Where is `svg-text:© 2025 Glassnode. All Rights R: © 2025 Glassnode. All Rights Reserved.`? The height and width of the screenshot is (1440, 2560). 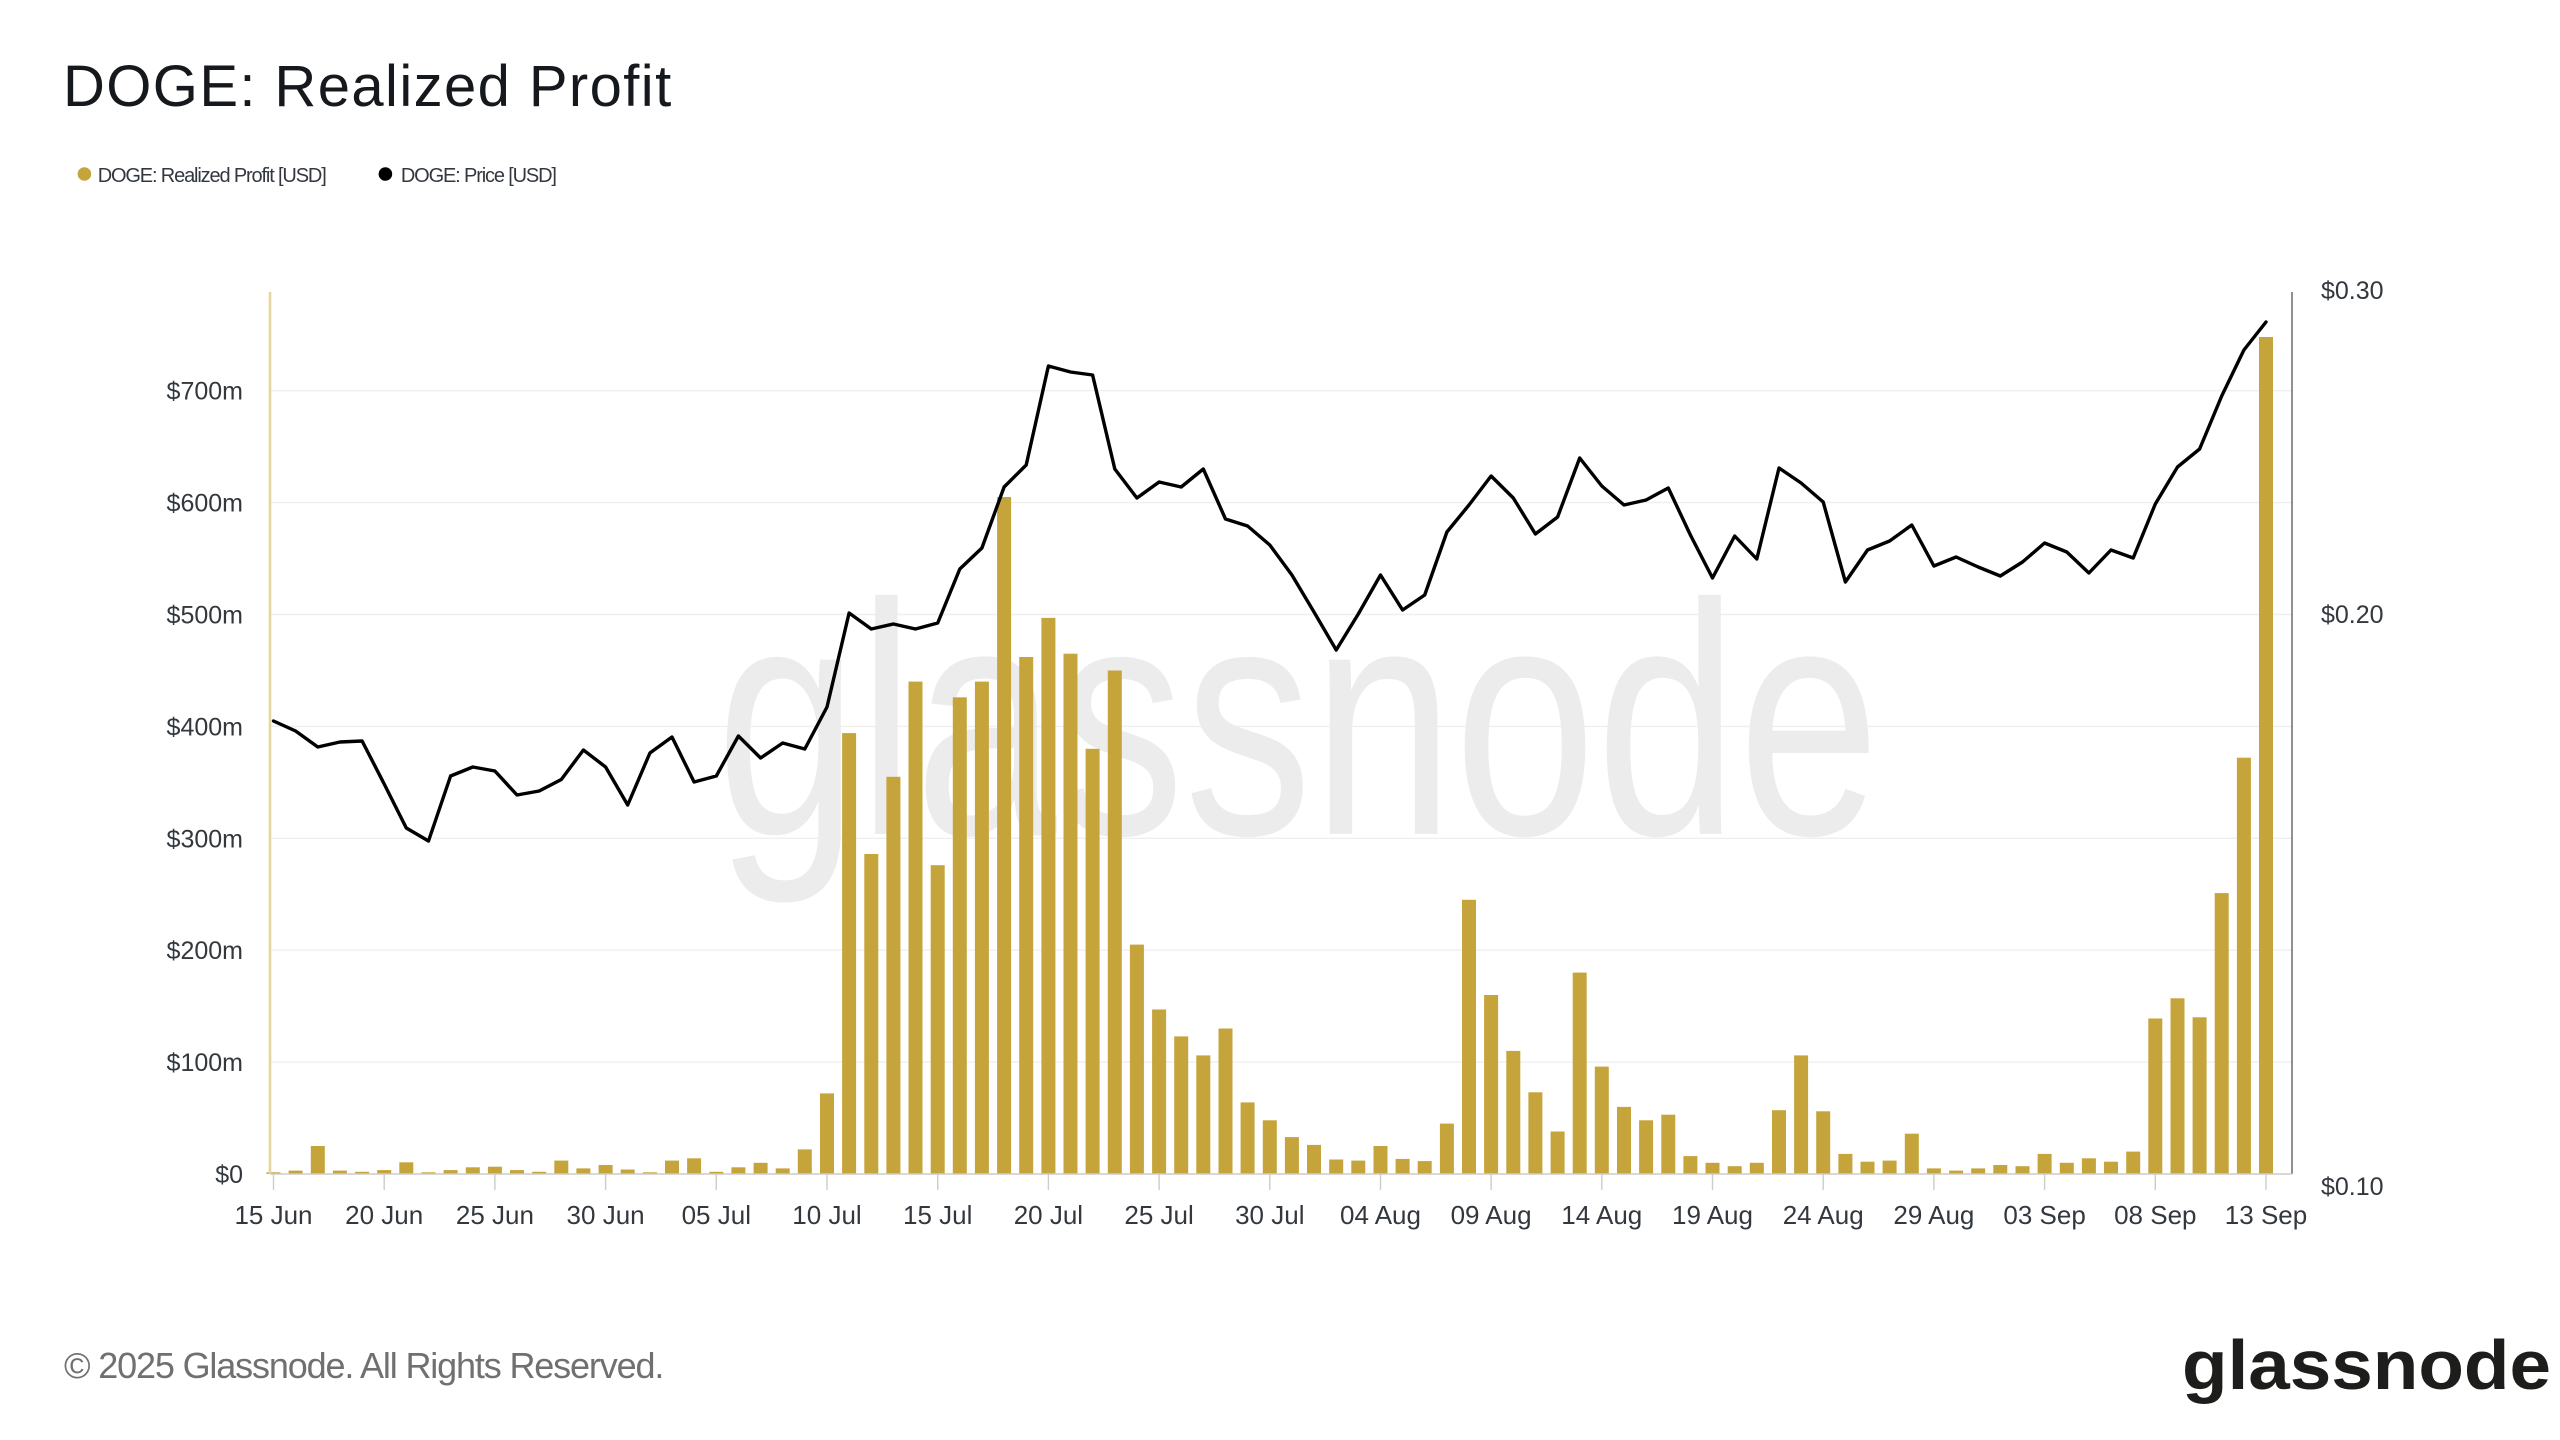 svg-text:© 2025 Glassnode. All Rights R: © 2025 Glassnode. All Rights Reserved. is located at coordinates (363, 1365).